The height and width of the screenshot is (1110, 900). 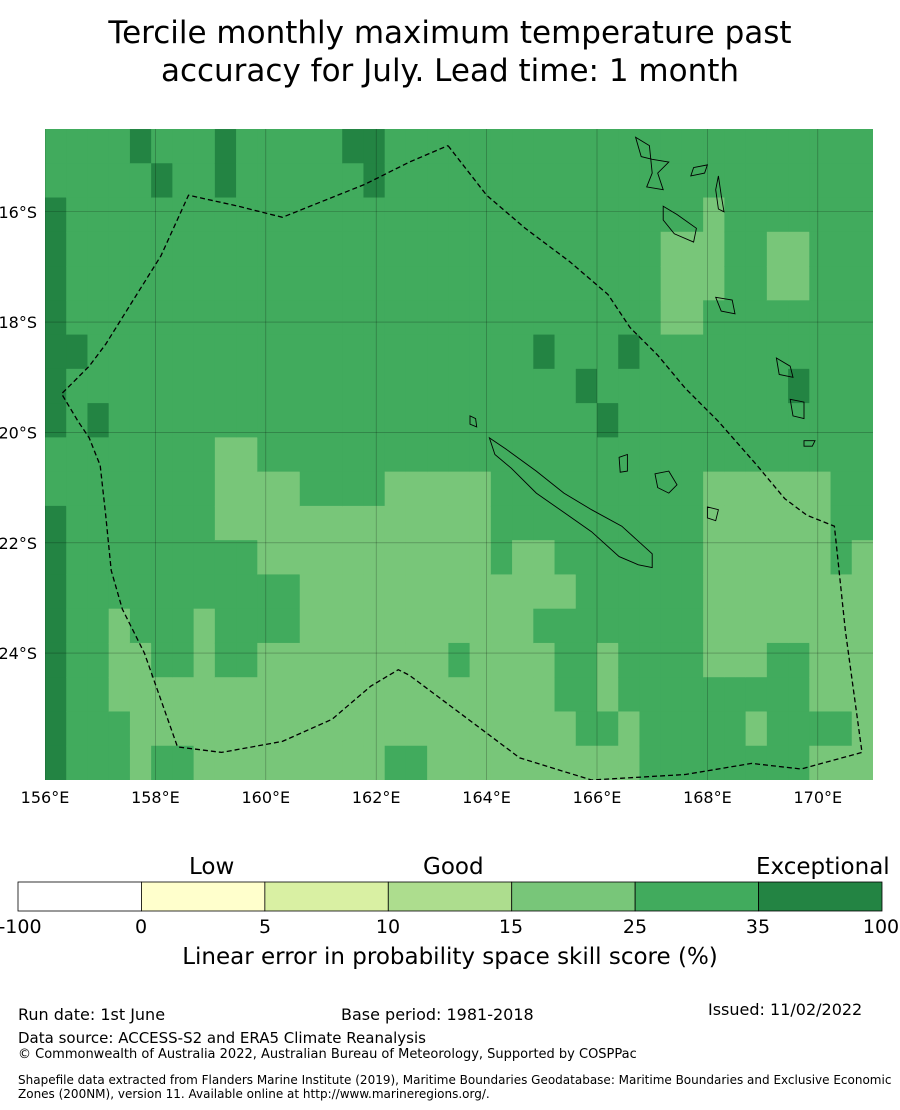 I want to click on colorbar-tick-label: 15, so click(x=511, y=927).